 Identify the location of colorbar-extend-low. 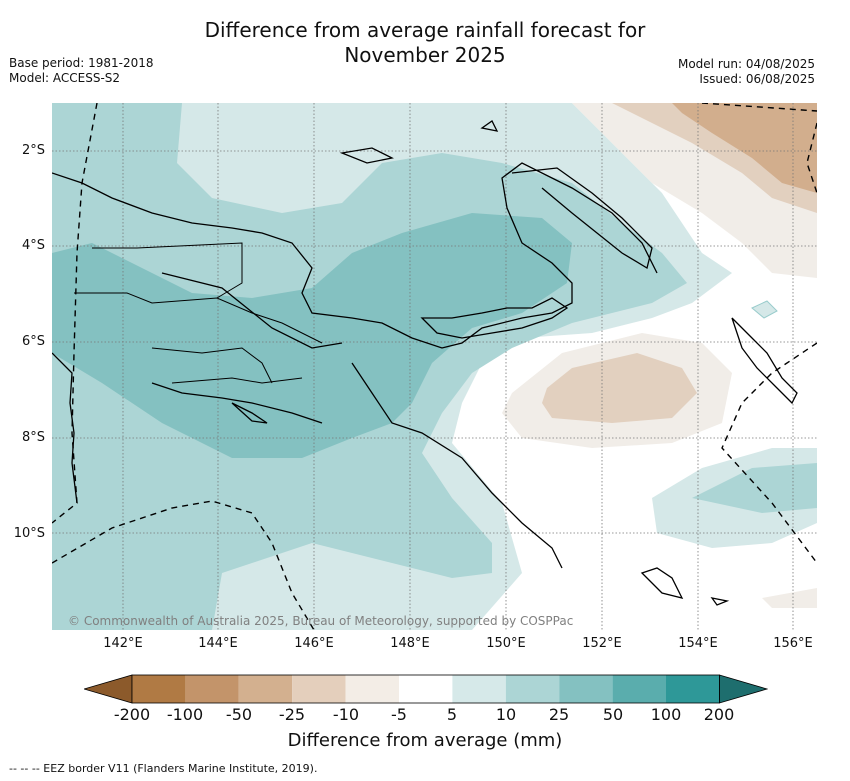
(107, 689).